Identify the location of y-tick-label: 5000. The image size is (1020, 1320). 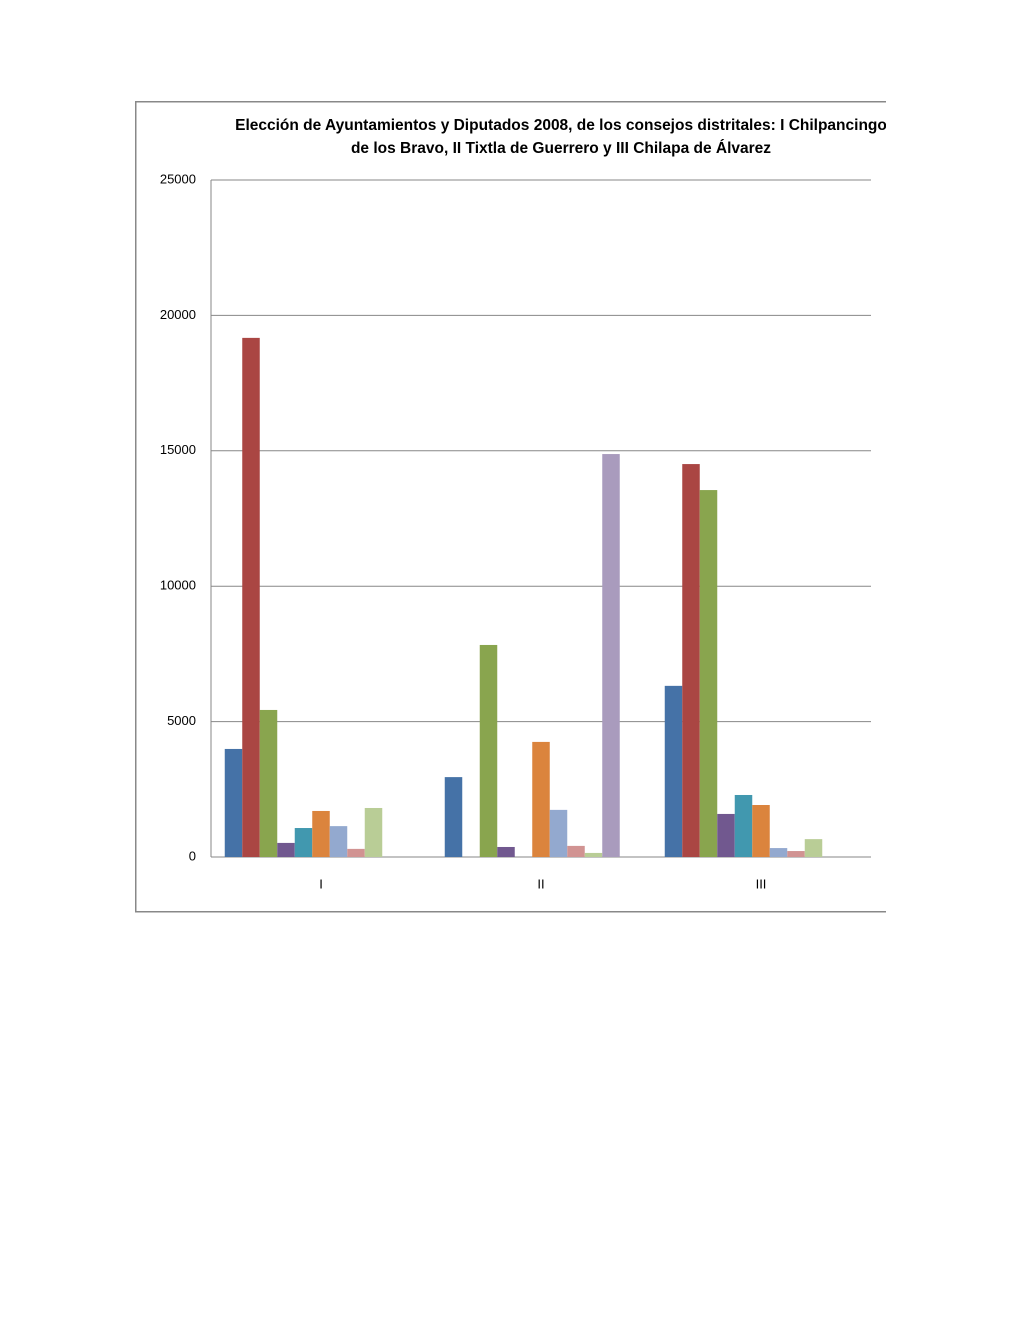
(181, 720).